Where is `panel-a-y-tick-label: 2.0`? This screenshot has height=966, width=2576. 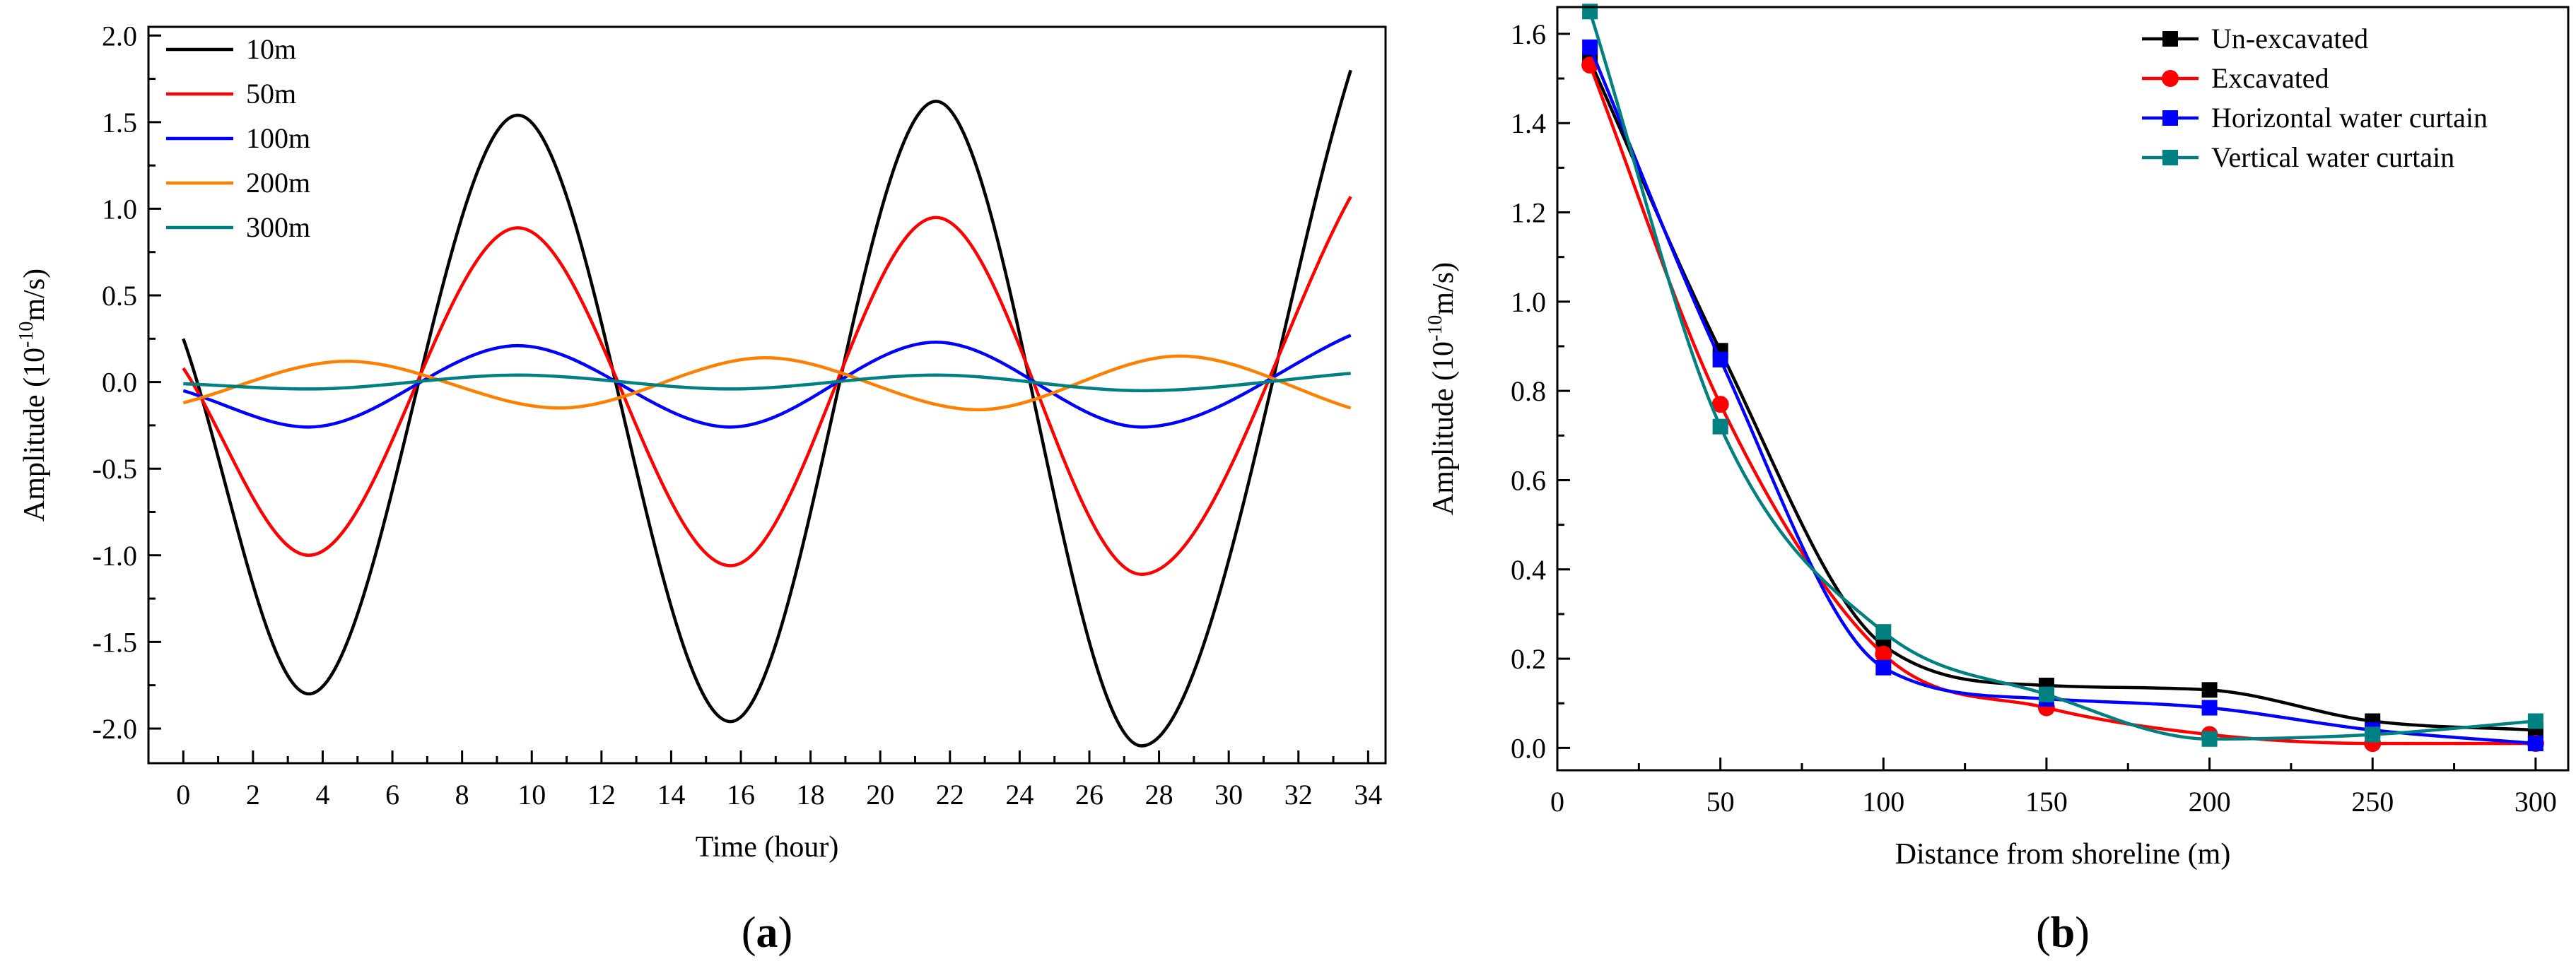 panel-a-y-tick-label: 2.0 is located at coordinates (119, 36).